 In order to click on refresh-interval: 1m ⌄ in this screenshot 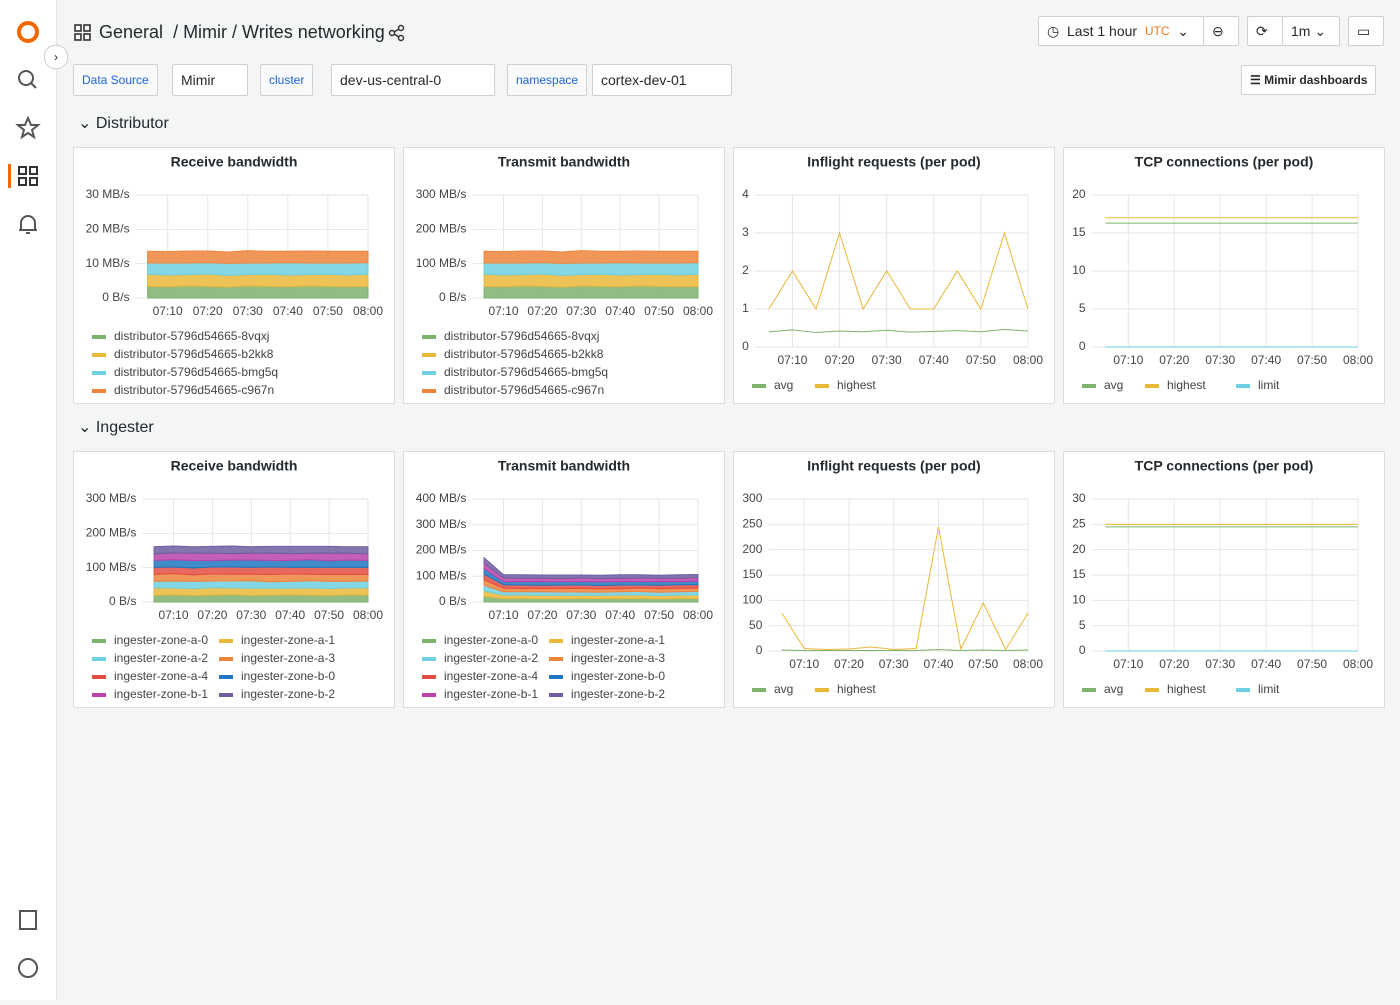, I will do `click(1311, 31)`.